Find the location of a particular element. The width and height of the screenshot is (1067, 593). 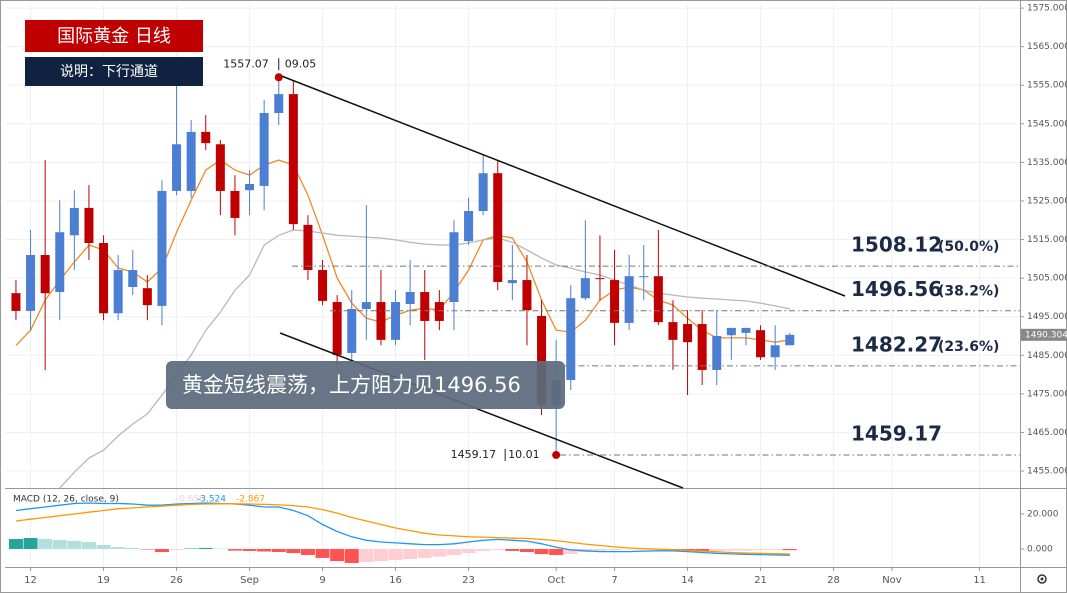

chart-subtitle: 说明：下行通道 is located at coordinates (109, 72).